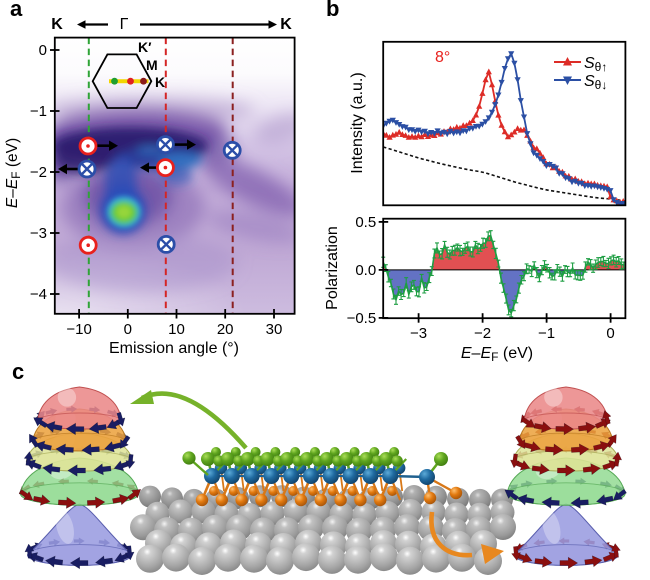  I want to click on svg-text: 0.0, so click(365, 270).